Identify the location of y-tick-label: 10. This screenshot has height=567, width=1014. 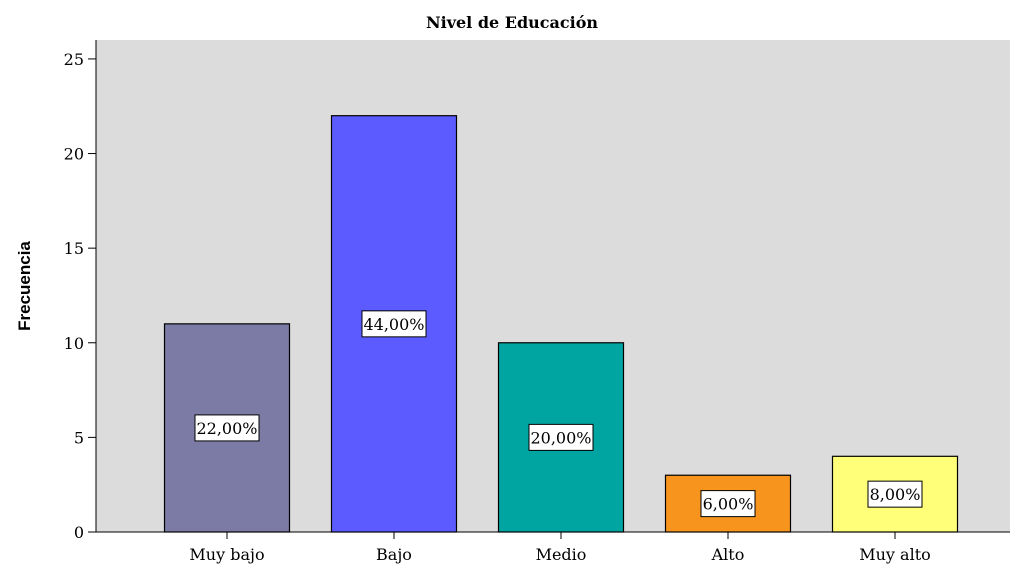
(74, 343).